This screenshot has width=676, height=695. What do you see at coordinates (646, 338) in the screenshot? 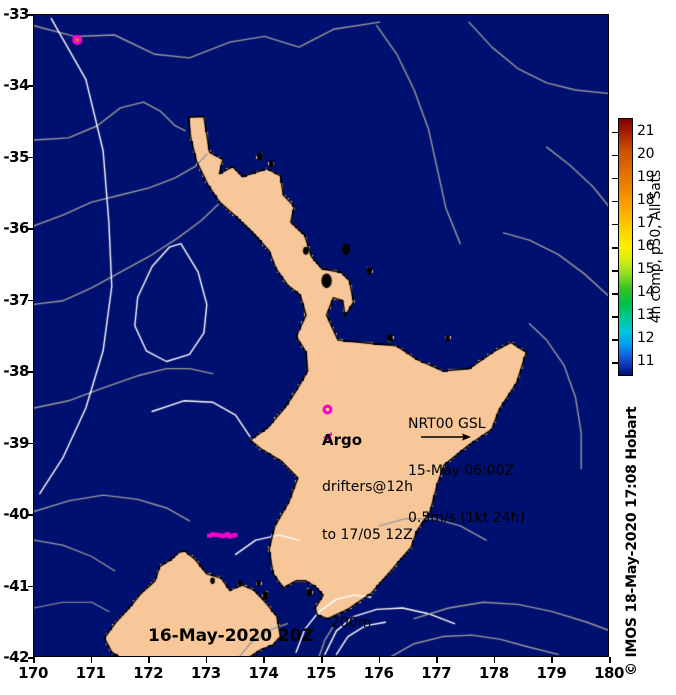
I see `colorbar-tick-label: 12` at bounding box center [646, 338].